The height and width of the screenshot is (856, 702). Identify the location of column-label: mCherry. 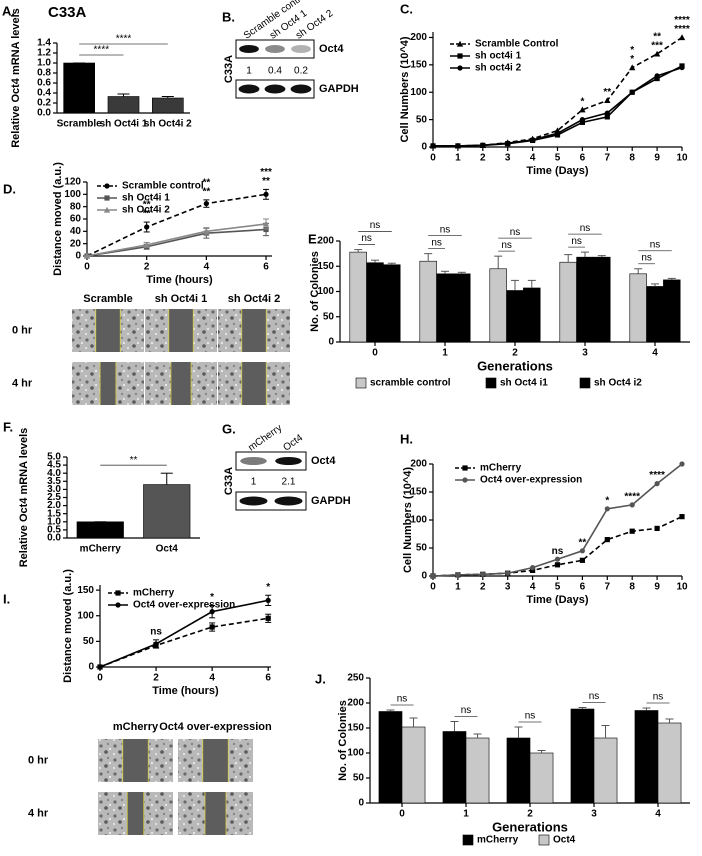
(136, 727).